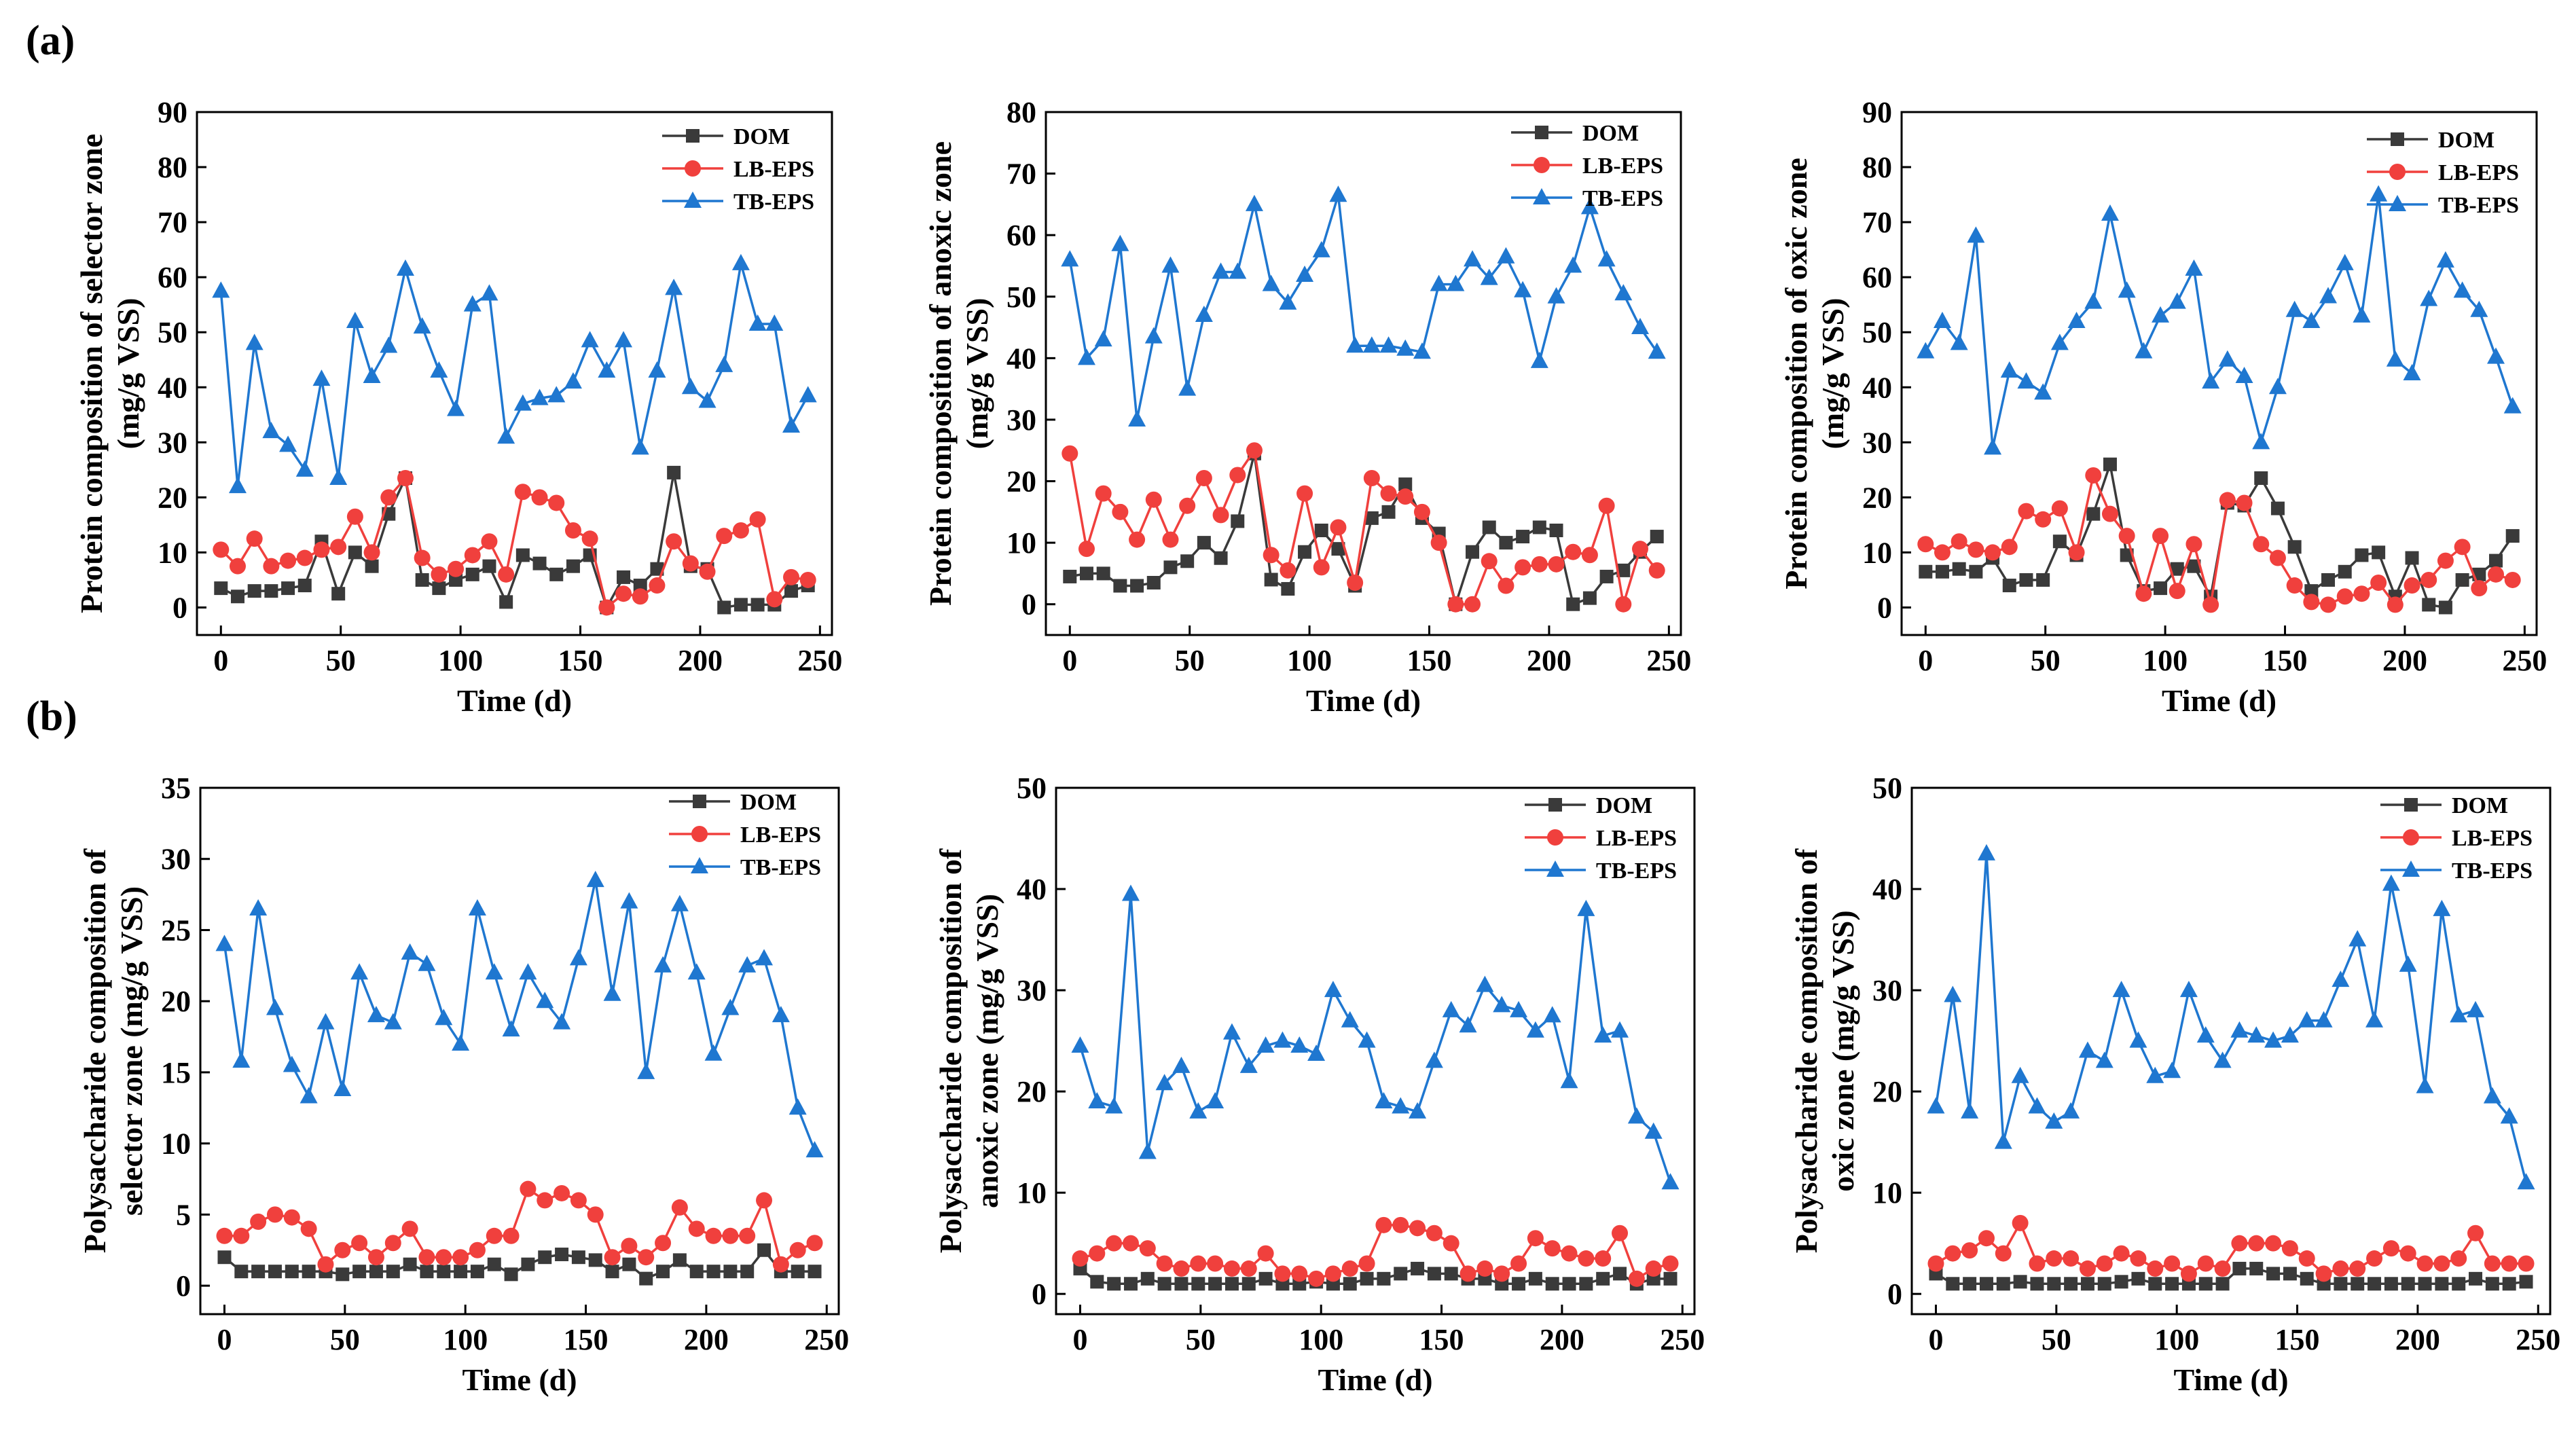  I want to click on y-tick-label: 25, so click(176, 930).